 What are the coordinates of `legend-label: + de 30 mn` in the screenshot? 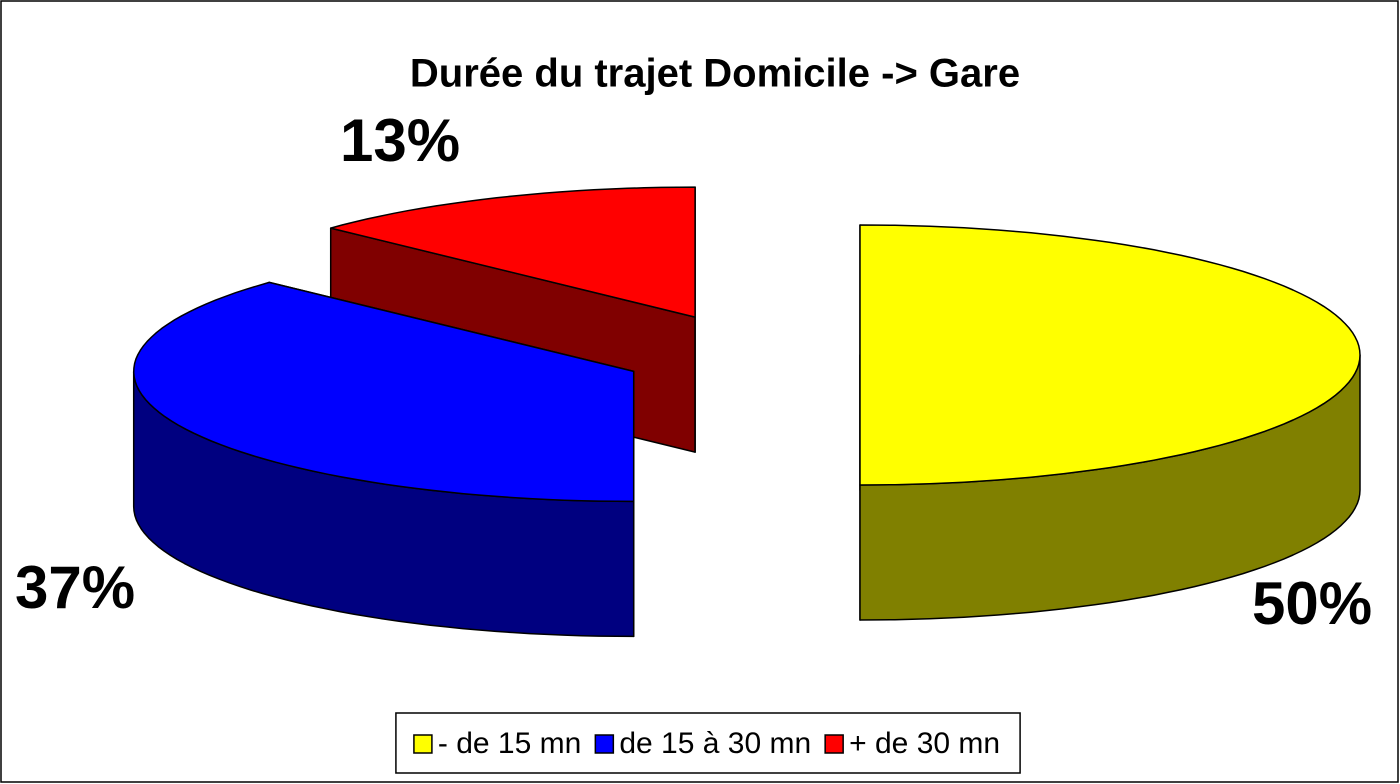 It's located at (924, 743).